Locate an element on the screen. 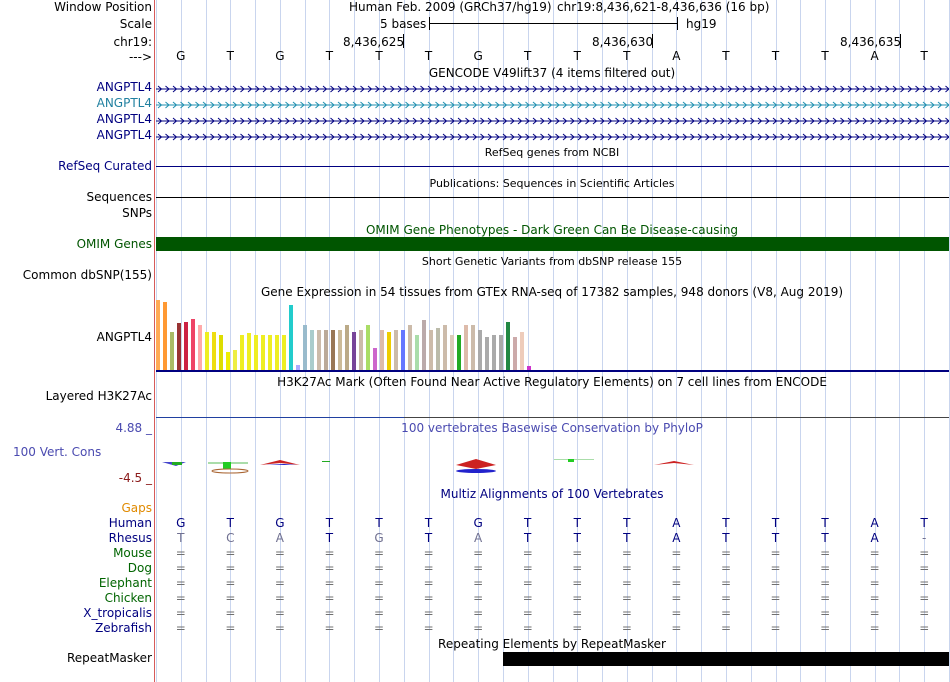  h3k27ac-track-label: Layered H3K27Ac is located at coordinates (98, 396).